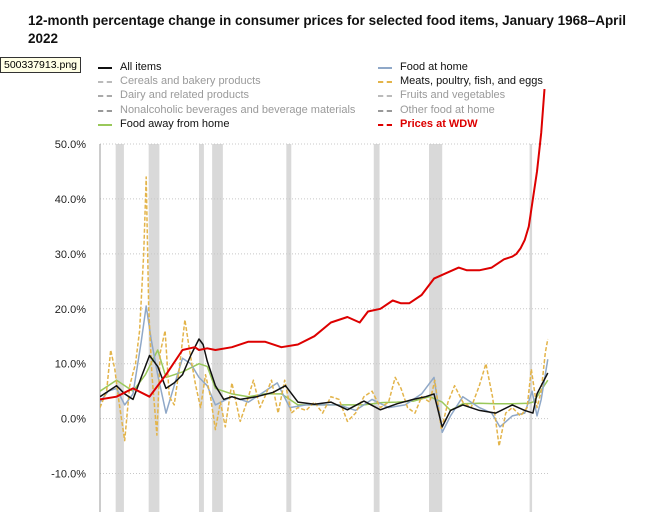 The image size is (649, 522). Describe the element at coordinates (68, 475) in the screenshot. I see `y-tick-label-0: -10.0%` at that location.